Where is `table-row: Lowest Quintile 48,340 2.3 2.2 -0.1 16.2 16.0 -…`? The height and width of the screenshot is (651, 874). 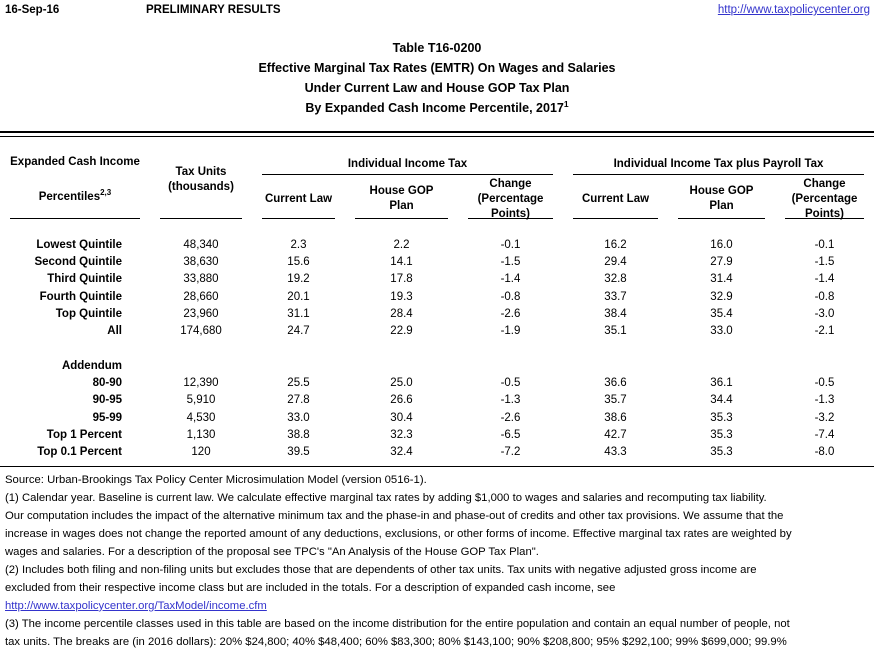
table-row: Lowest Quintile 48,340 2.3 2.2 -0.1 16.2 16.0 -… is located at coordinates (437, 244).